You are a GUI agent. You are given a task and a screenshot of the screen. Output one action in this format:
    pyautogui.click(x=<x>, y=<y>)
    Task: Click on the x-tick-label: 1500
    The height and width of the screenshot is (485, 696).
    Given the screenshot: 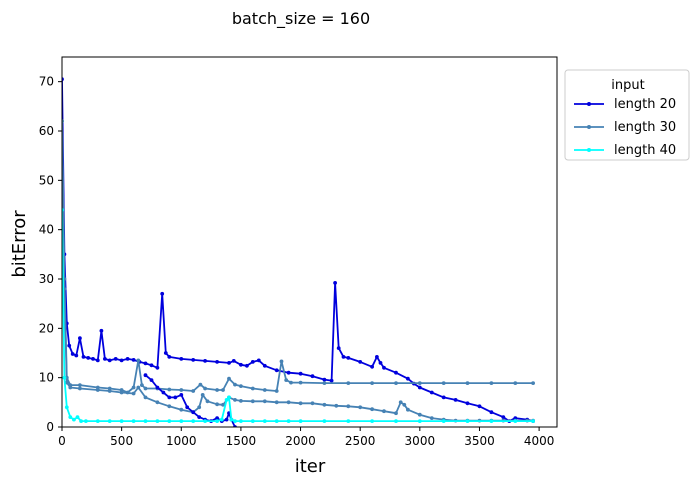 What is the action you would take?
    pyautogui.click(x=241, y=441)
    